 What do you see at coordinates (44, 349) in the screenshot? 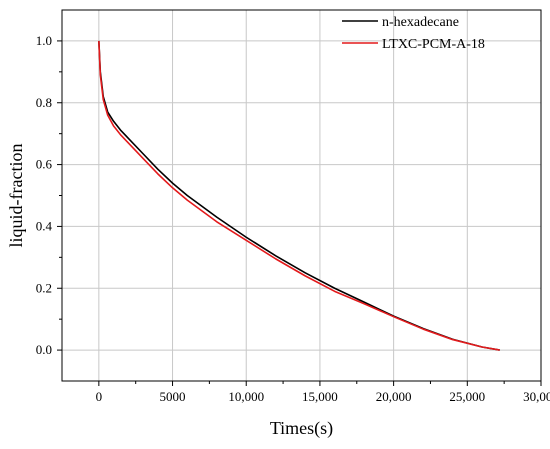
I see `y-tick-label: 0.0` at bounding box center [44, 349].